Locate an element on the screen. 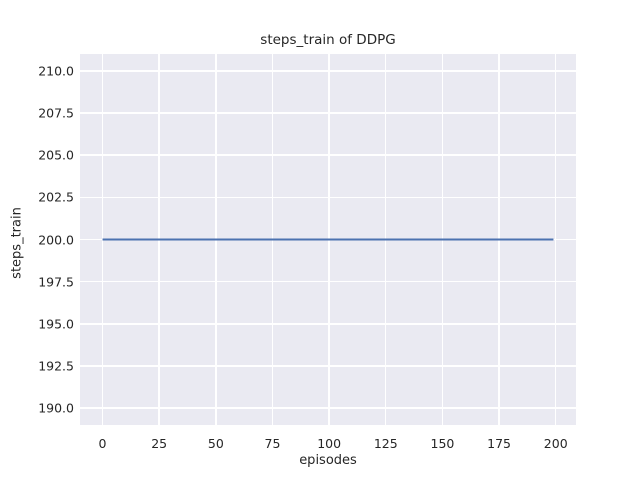 The image size is (640, 480). x-tick-label: 200 is located at coordinates (555, 443).